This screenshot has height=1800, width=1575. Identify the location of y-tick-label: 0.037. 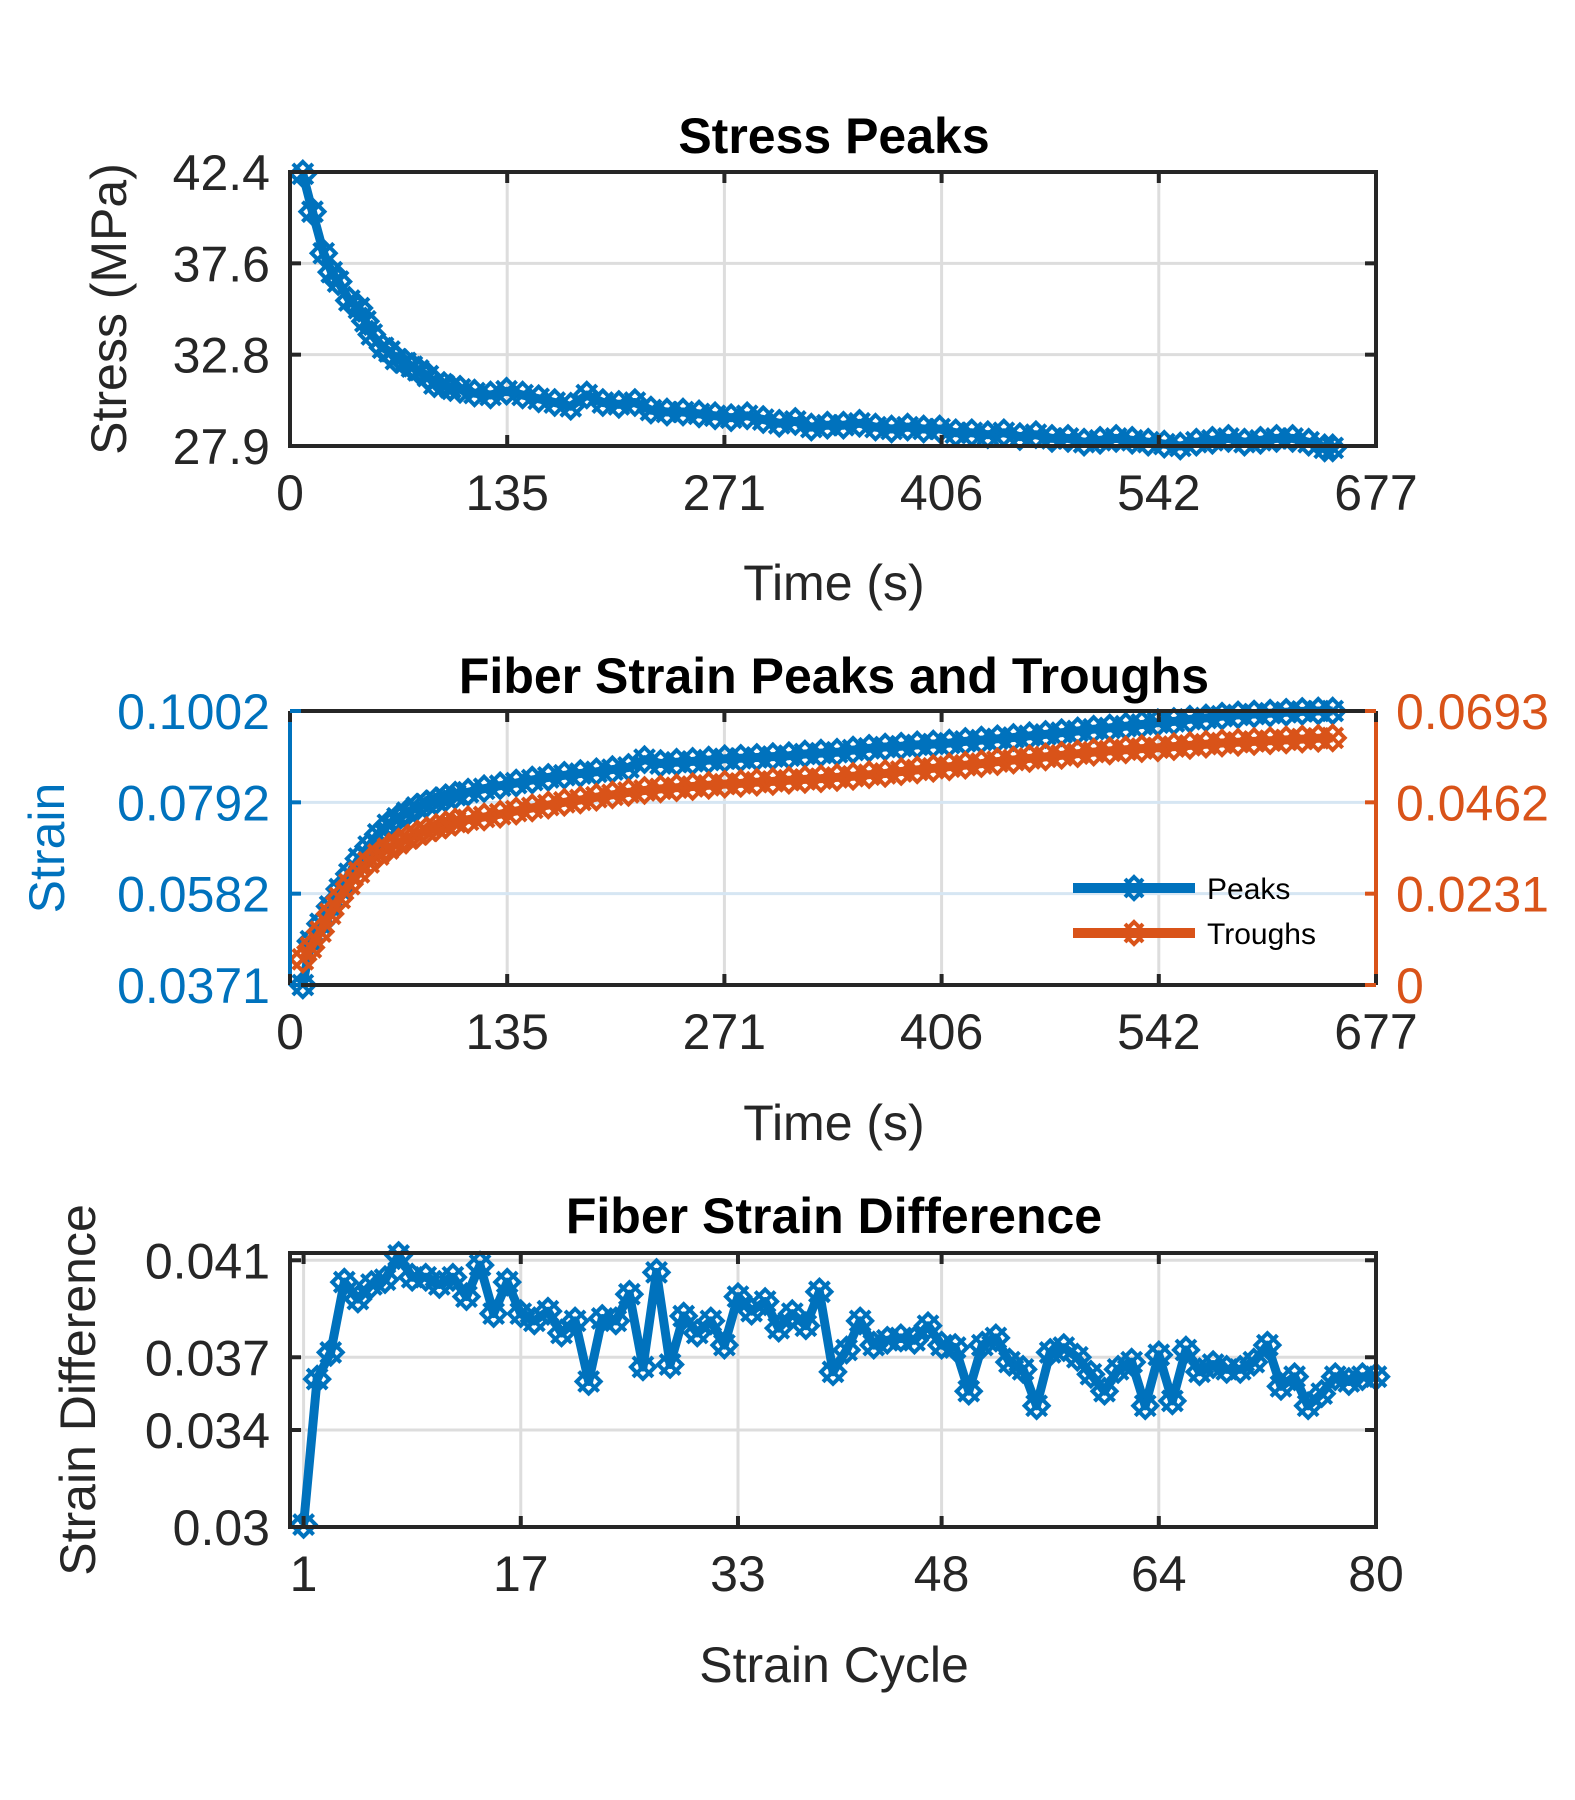
(207, 1358).